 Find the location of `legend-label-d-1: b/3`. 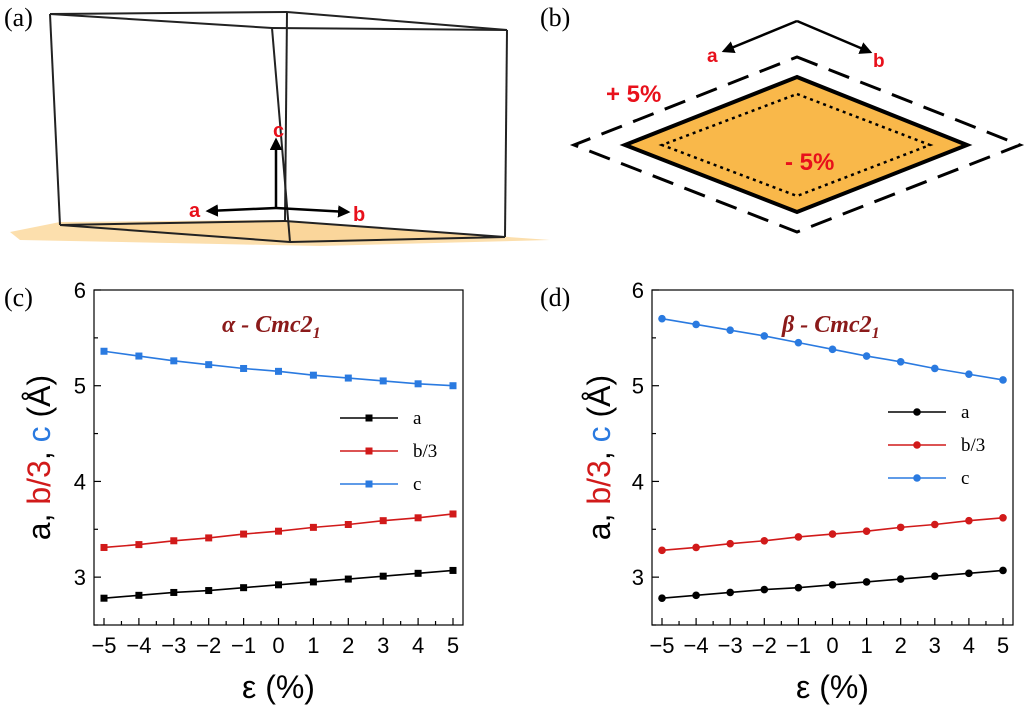

legend-label-d-1: b/3 is located at coordinates (973, 445).